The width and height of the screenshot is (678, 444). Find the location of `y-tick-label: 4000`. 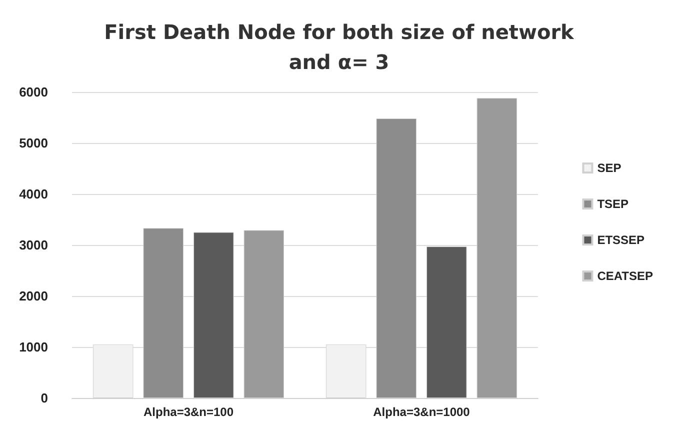

y-tick-label: 4000 is located at coordinates (33, 194).